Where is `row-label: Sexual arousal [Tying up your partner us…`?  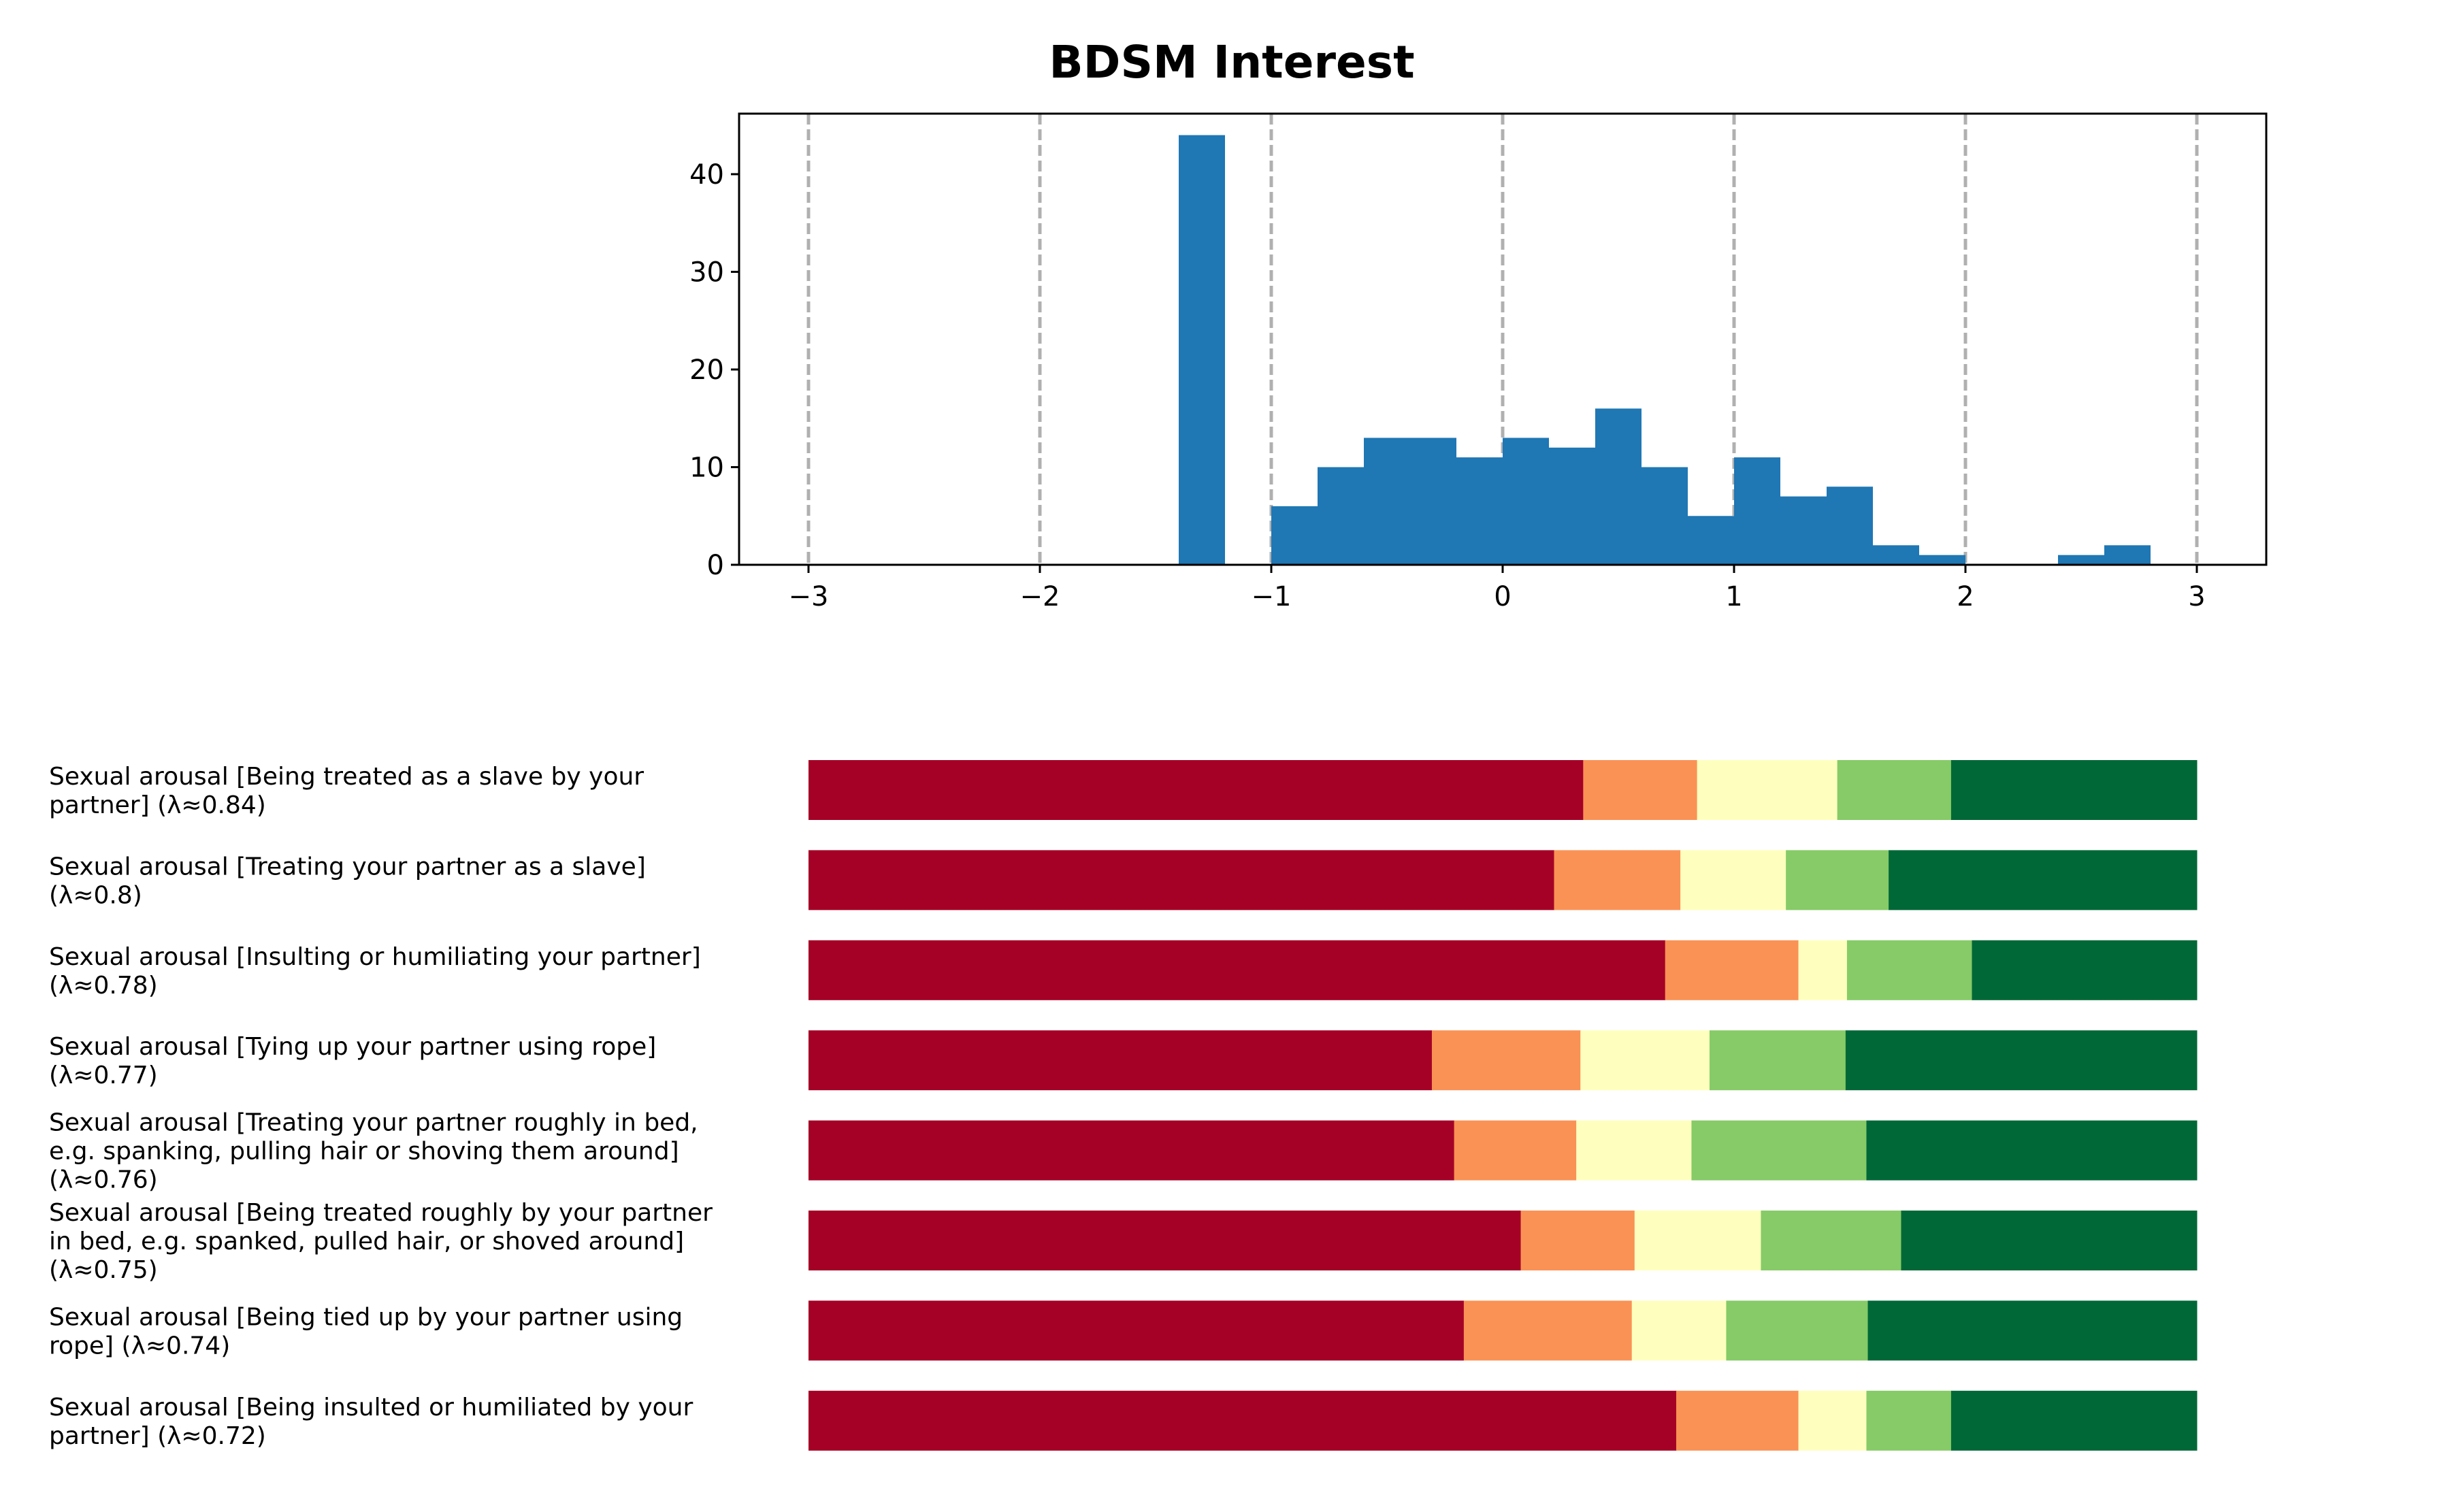 row-label: Sexual arousal [Tying up your partner us… is located at coordinates (352, 1061).